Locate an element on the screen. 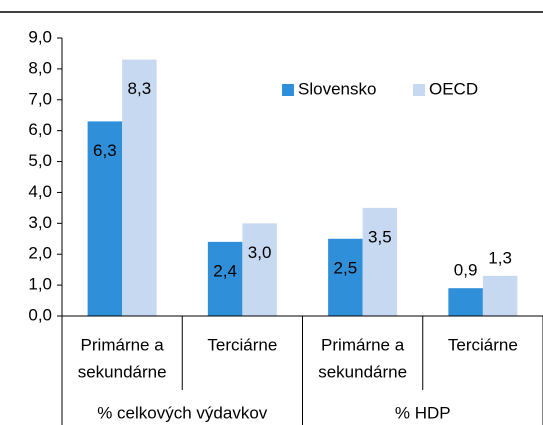 The height and width of the screenshot is (425, 543). group-label: % HDP is located at coordinates (423, 412).